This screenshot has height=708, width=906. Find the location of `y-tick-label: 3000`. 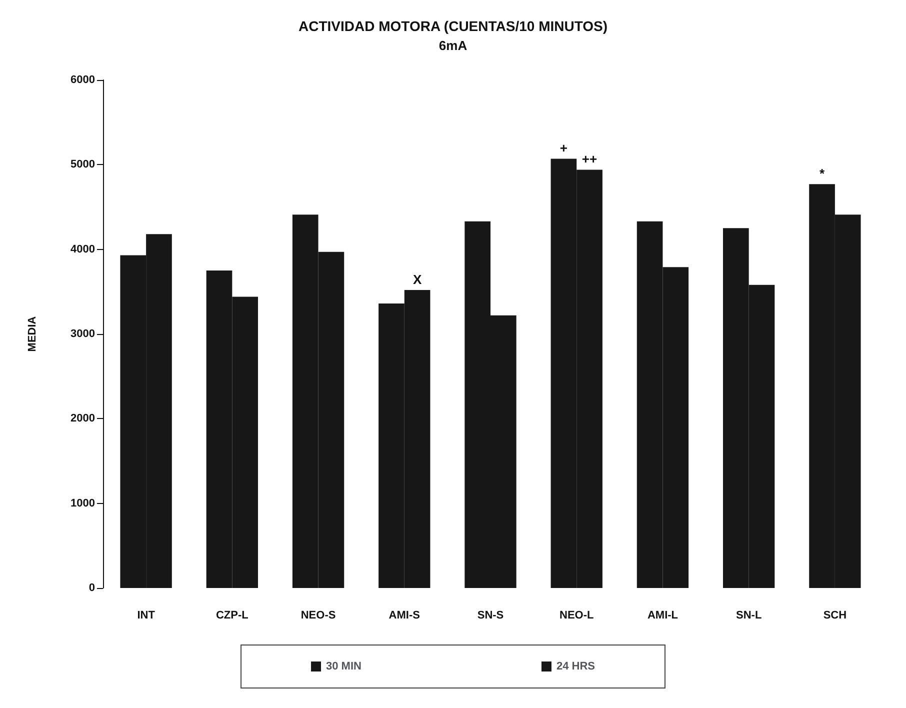

y-tick-label: 3000 is located at coordinates (82, 334).